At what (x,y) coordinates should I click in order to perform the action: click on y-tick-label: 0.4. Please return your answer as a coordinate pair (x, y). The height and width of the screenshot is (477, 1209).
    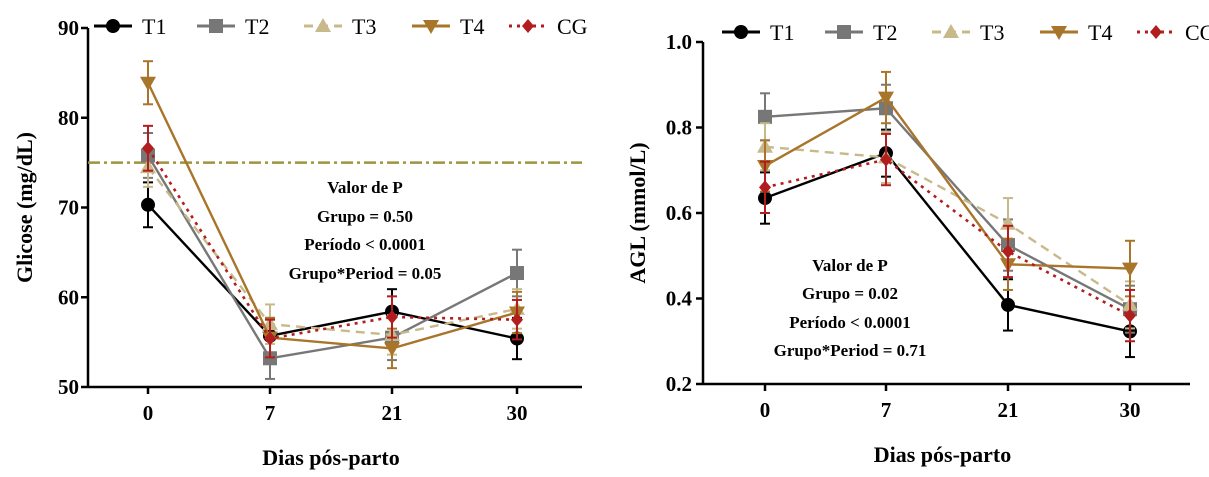
    Looking at the image, I should click on (679, 299).